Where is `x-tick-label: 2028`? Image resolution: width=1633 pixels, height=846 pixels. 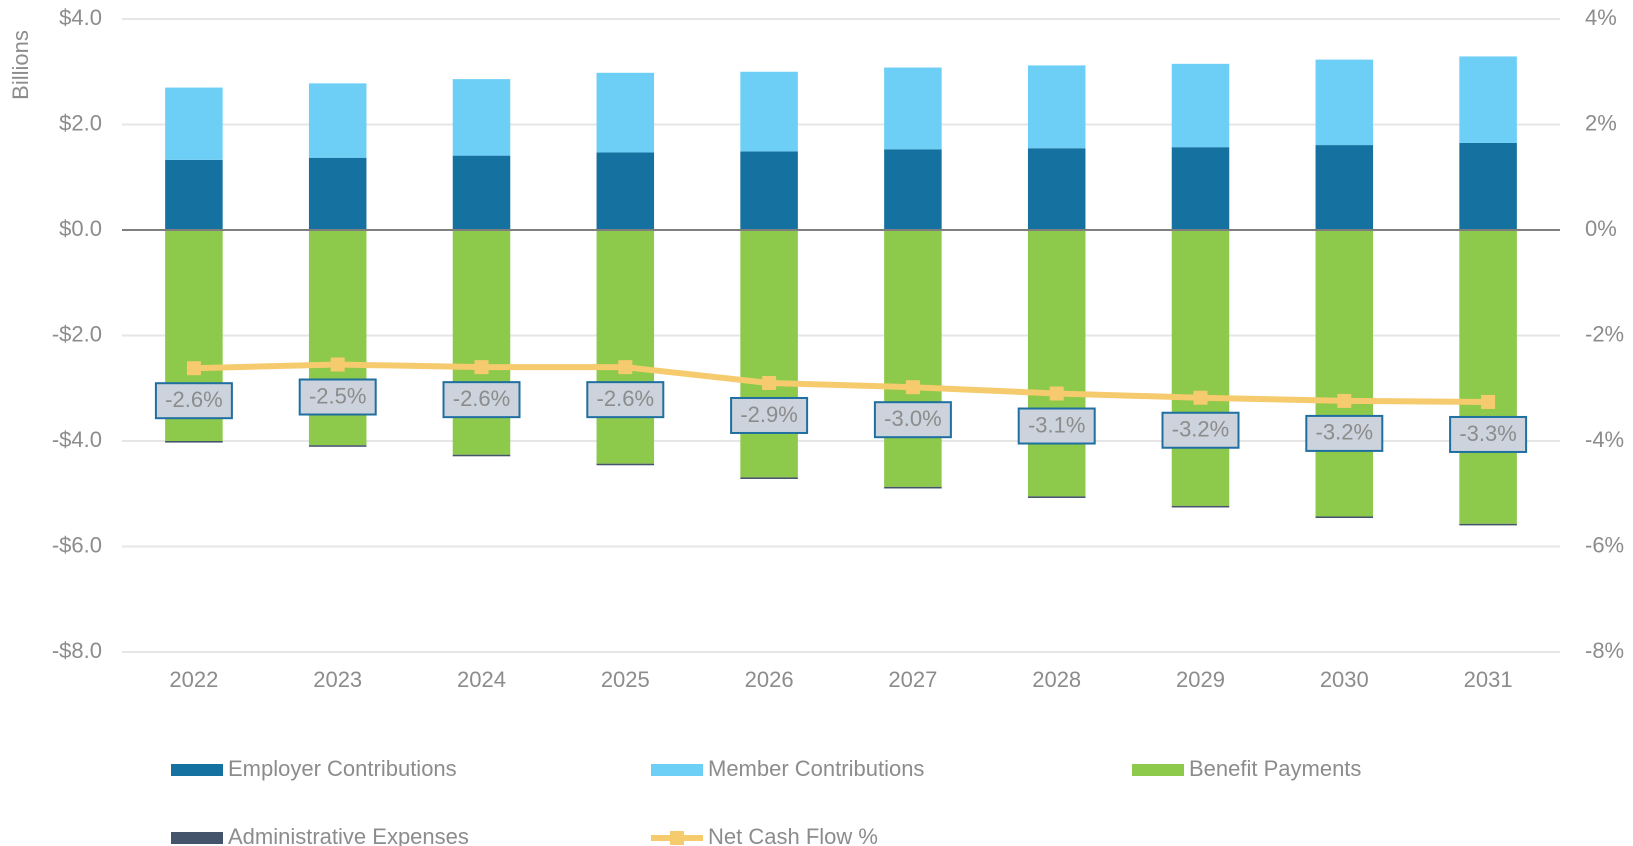 x-tick-label: 2028 is located at coordinates (1056, 679).